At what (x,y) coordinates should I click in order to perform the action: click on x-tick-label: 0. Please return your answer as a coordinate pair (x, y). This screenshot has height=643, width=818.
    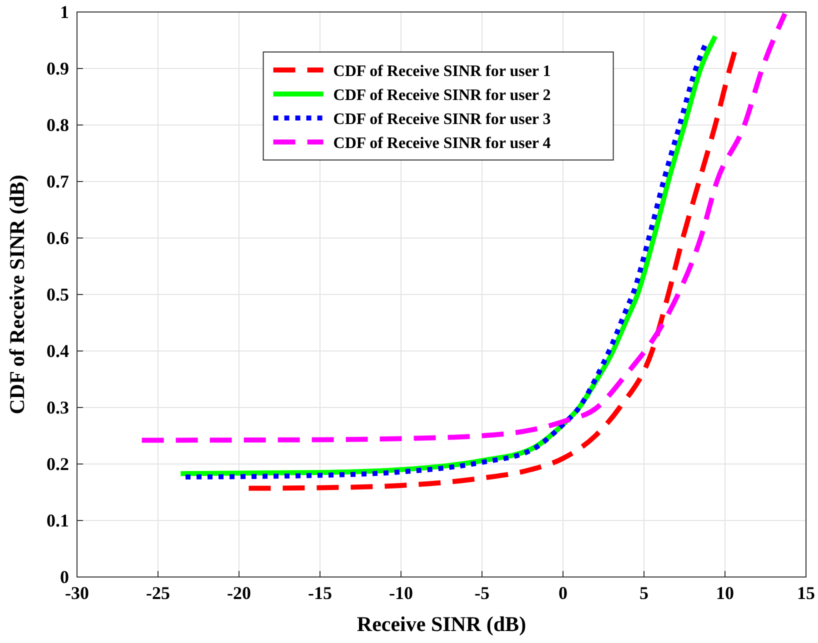
    Looking at the image, I should click on (563, 593).